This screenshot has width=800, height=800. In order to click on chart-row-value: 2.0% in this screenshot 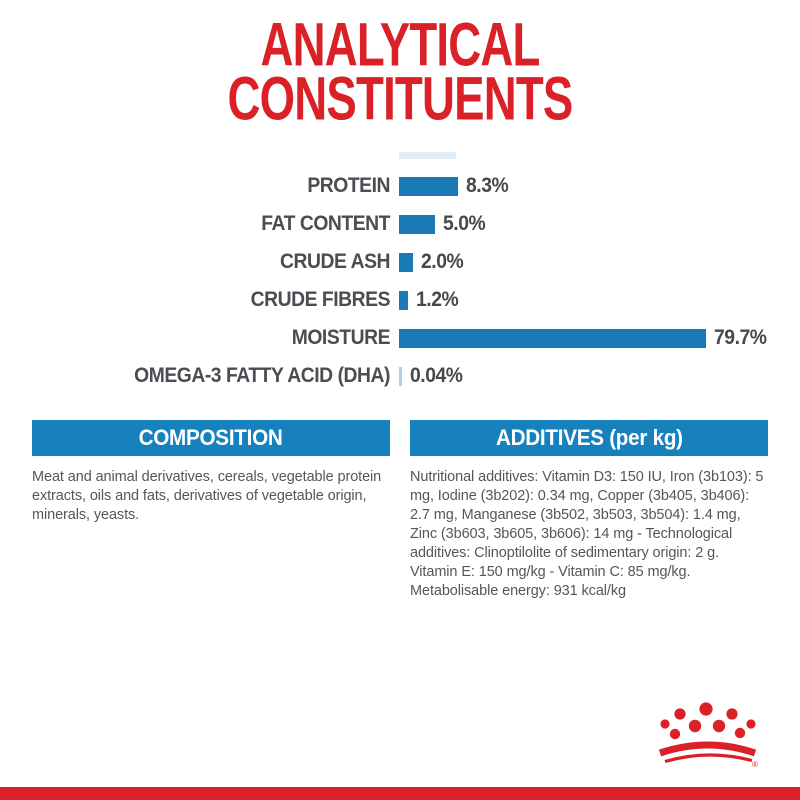, I will do `click(442, 261)`.